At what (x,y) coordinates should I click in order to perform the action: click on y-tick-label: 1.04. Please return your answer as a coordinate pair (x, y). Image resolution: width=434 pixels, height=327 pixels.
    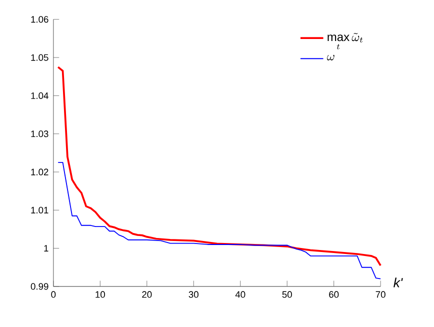
    Looking at the image, I should click on (39, 96).